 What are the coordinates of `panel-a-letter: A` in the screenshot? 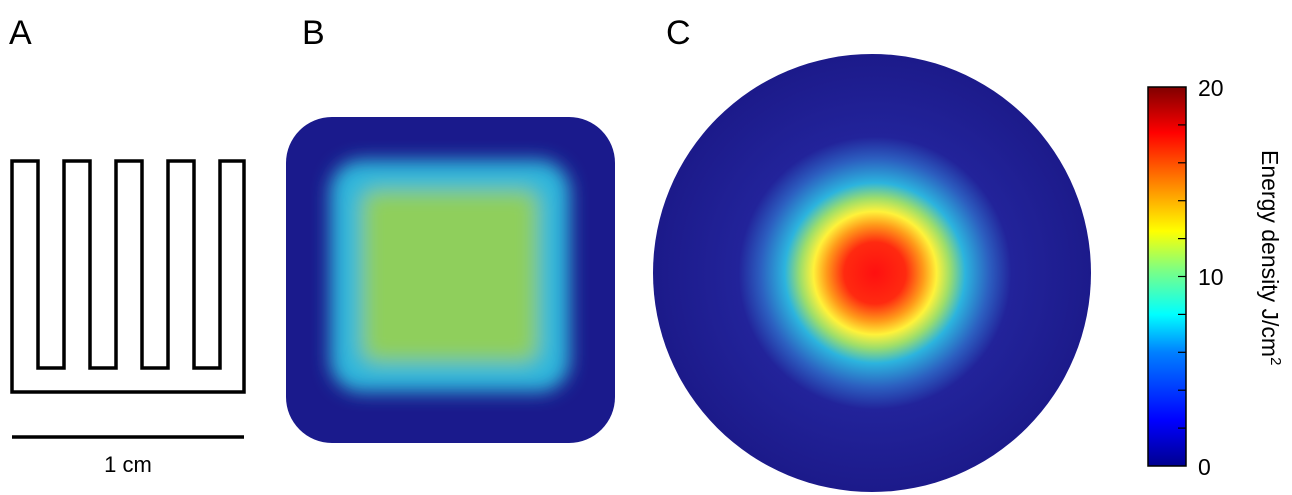 It's located at (20, 33).